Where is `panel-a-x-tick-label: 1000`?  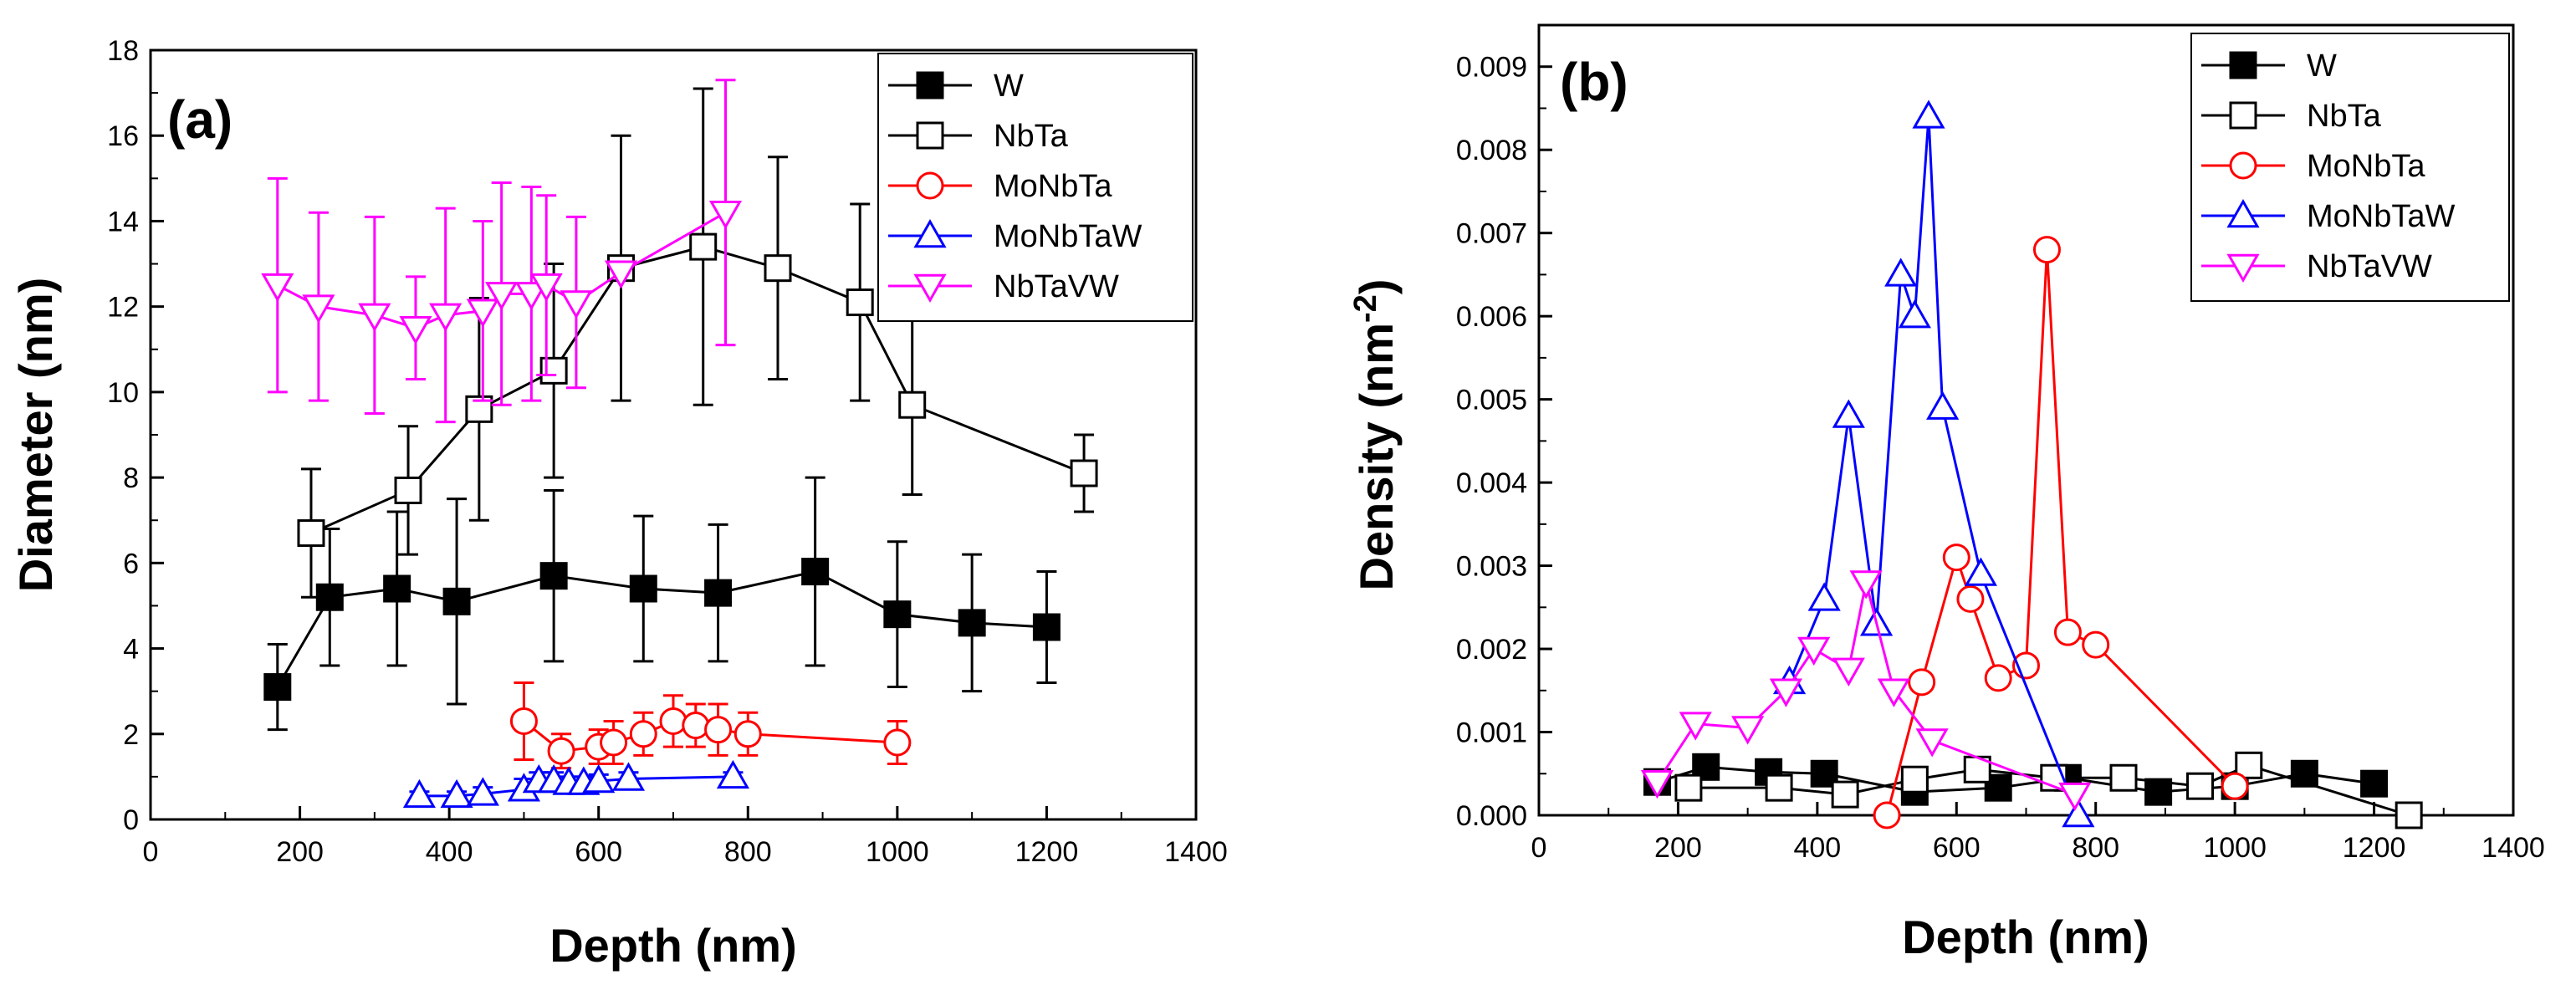
panel-a-x-tick-label: 1000 is located at coordinates (897, 852).